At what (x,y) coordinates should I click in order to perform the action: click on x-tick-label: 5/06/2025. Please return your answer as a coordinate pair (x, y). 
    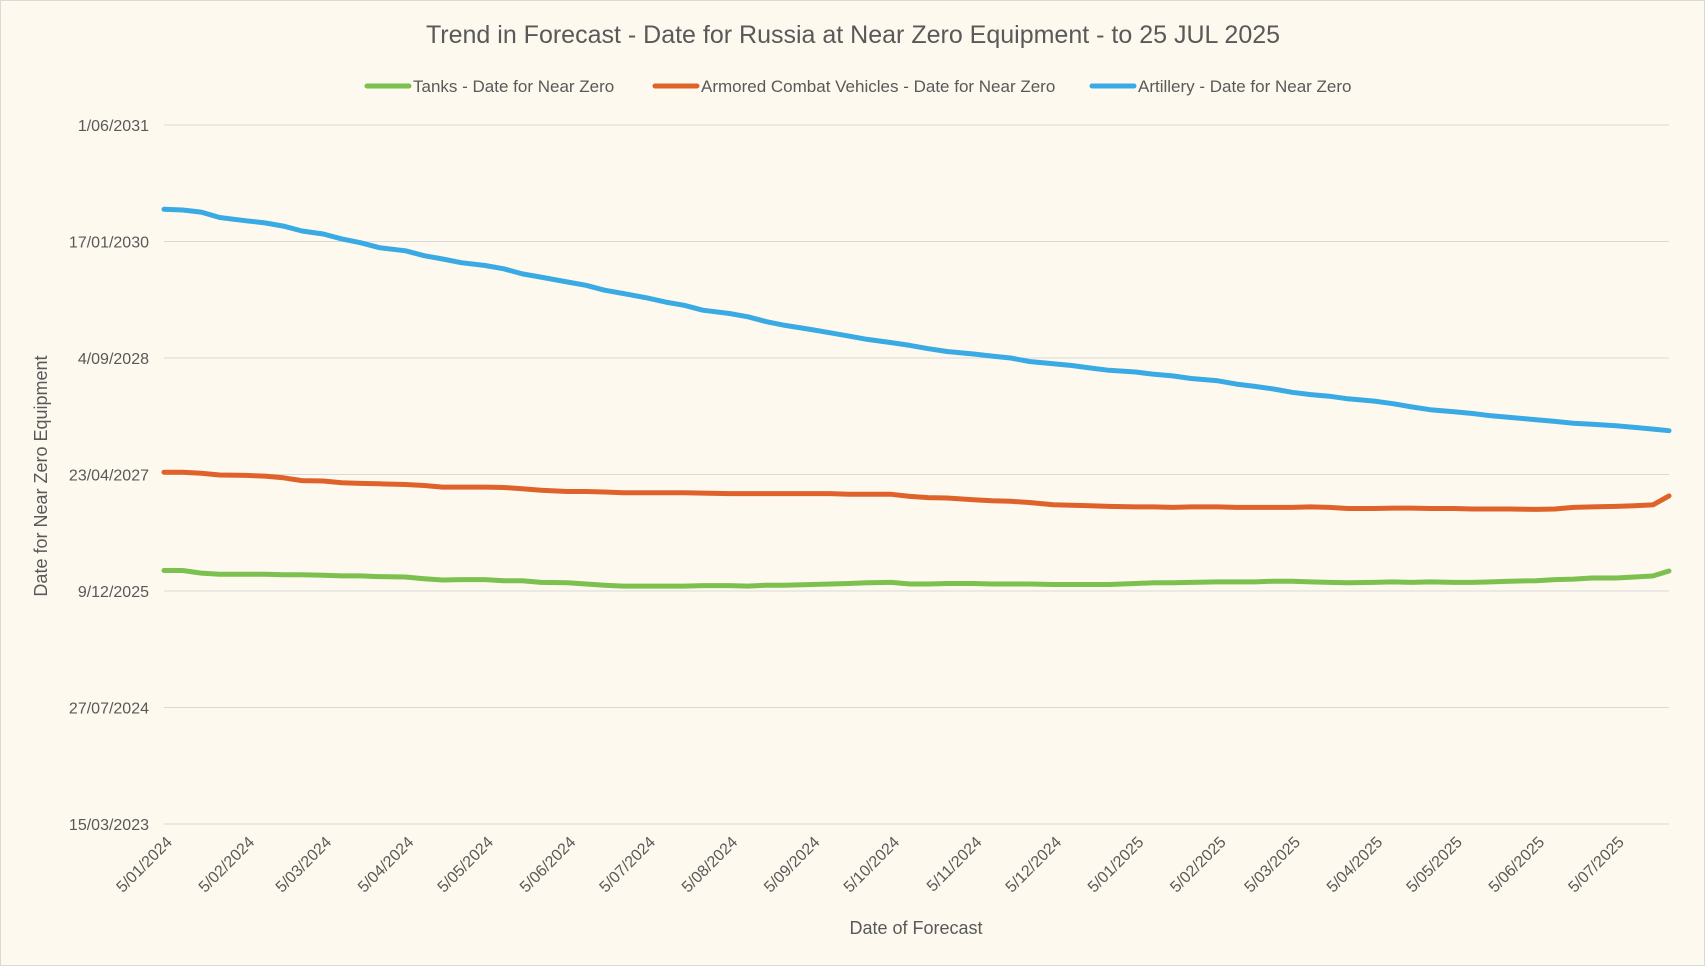
    Looking at the image, I should click on (1517, 865).